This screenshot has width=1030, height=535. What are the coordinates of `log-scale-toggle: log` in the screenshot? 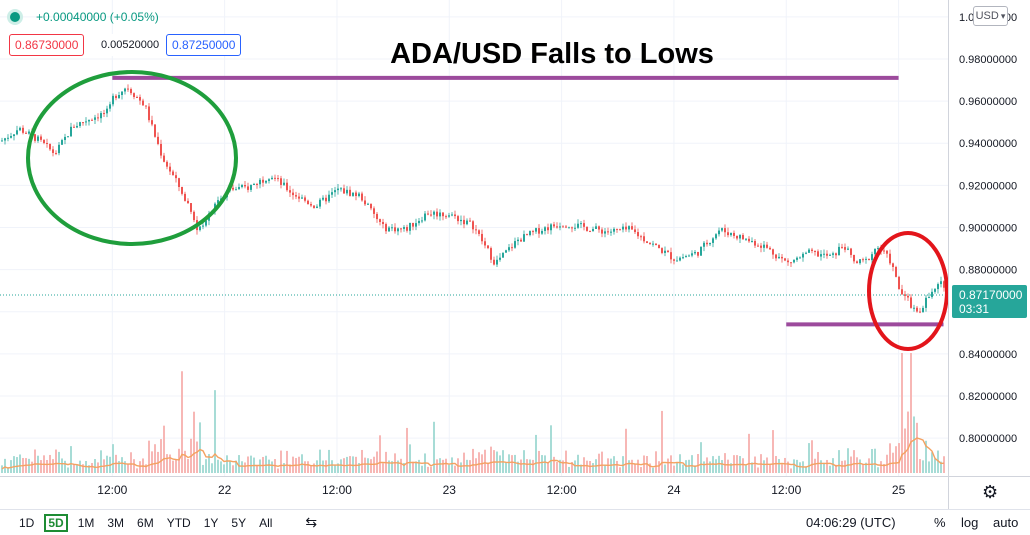 It's located at (970, 522).